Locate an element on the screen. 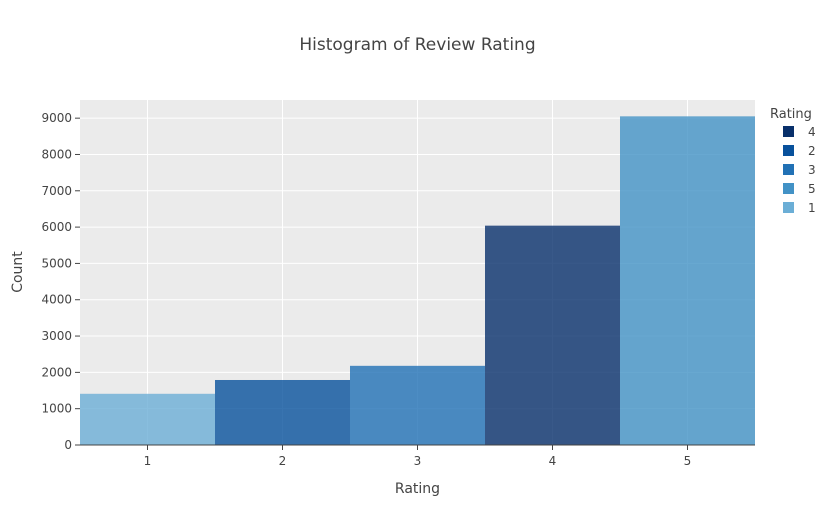 This screenshot has width=835, height=525. chart-title: Histogram of Review Rating is located at coordinates (417, 45).